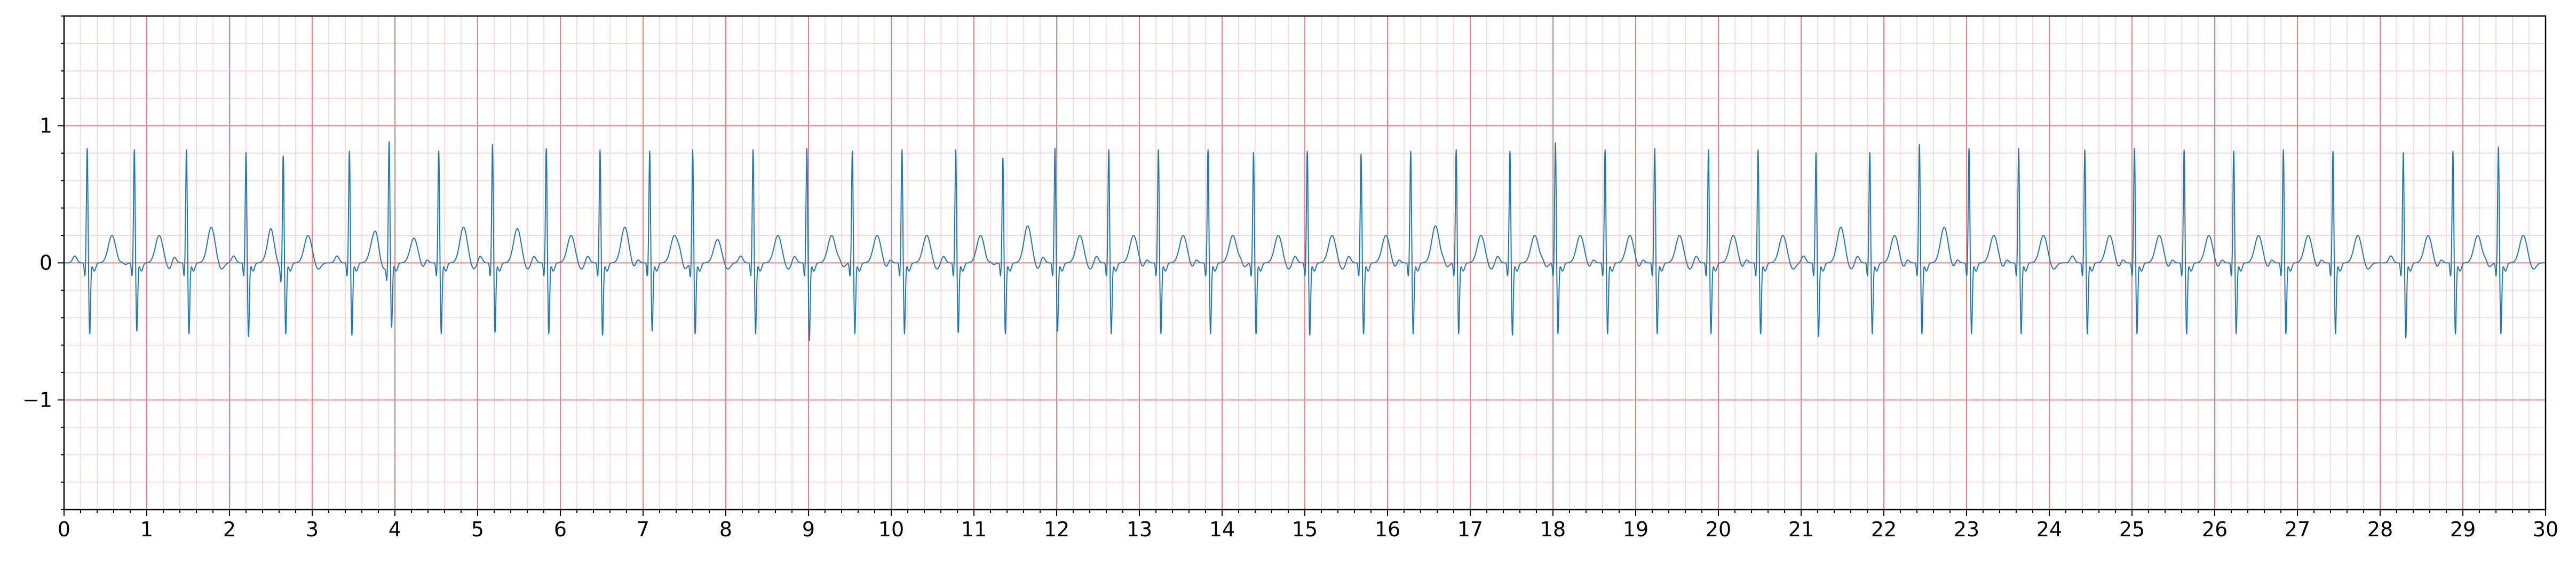  What do you see at coordinates (146, 529) in the screenshot?
I see `x-tick-label: 1` at bounding box center [146, 529].